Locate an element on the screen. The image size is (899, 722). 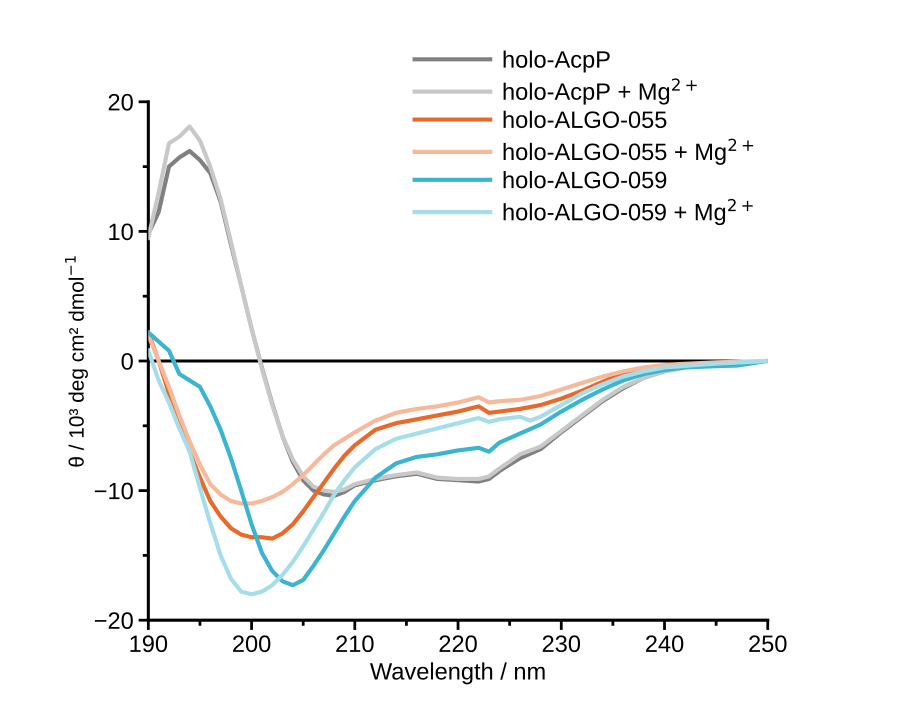
legend-label: holo-ALGO-059 + Mg$^{2+}$ is located at coordinates (628, 212).